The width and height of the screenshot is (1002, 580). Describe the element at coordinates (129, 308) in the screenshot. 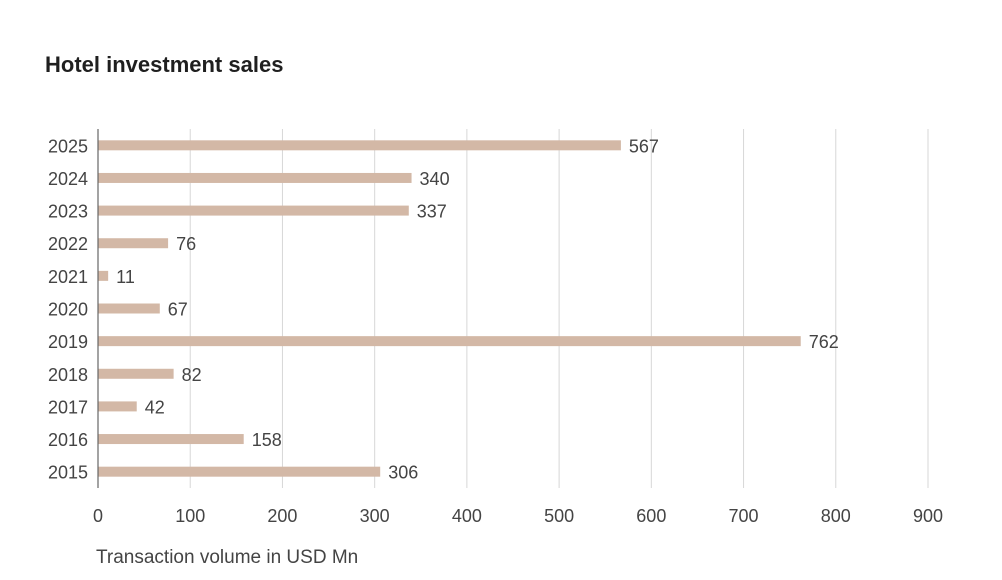

I see `bar-2020` at that location.